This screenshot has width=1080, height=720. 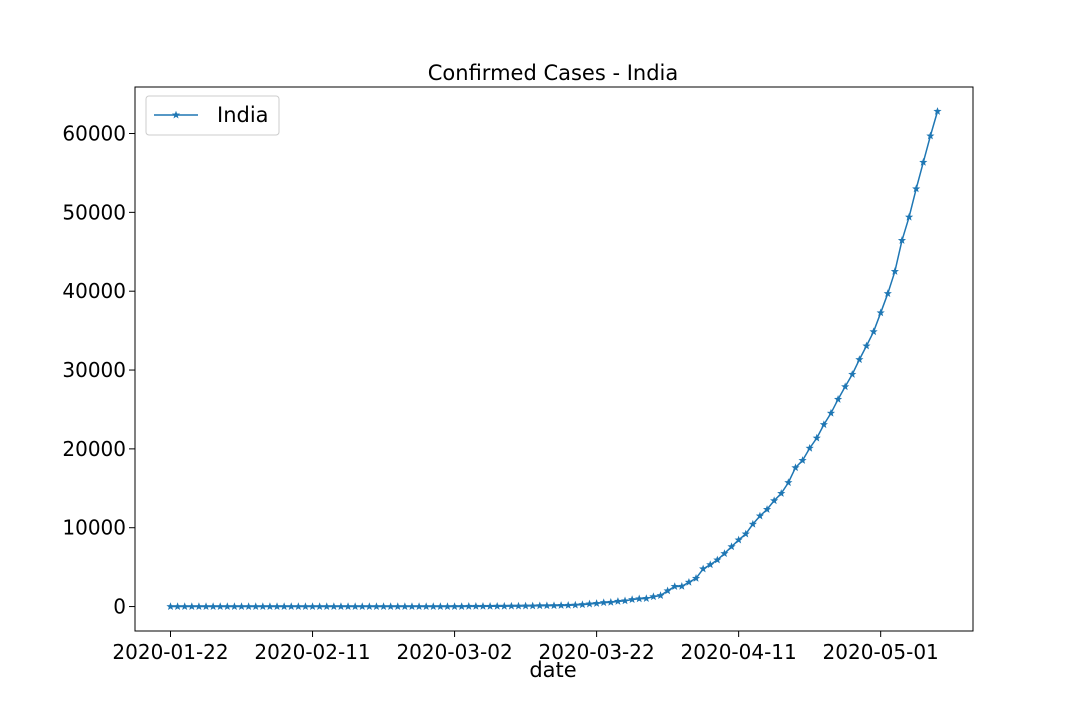 What do you see at coordinates (881, 652) in the screenshot?
I see `x-tick-label: 2020-05-01` at bounding box center [881, 652].